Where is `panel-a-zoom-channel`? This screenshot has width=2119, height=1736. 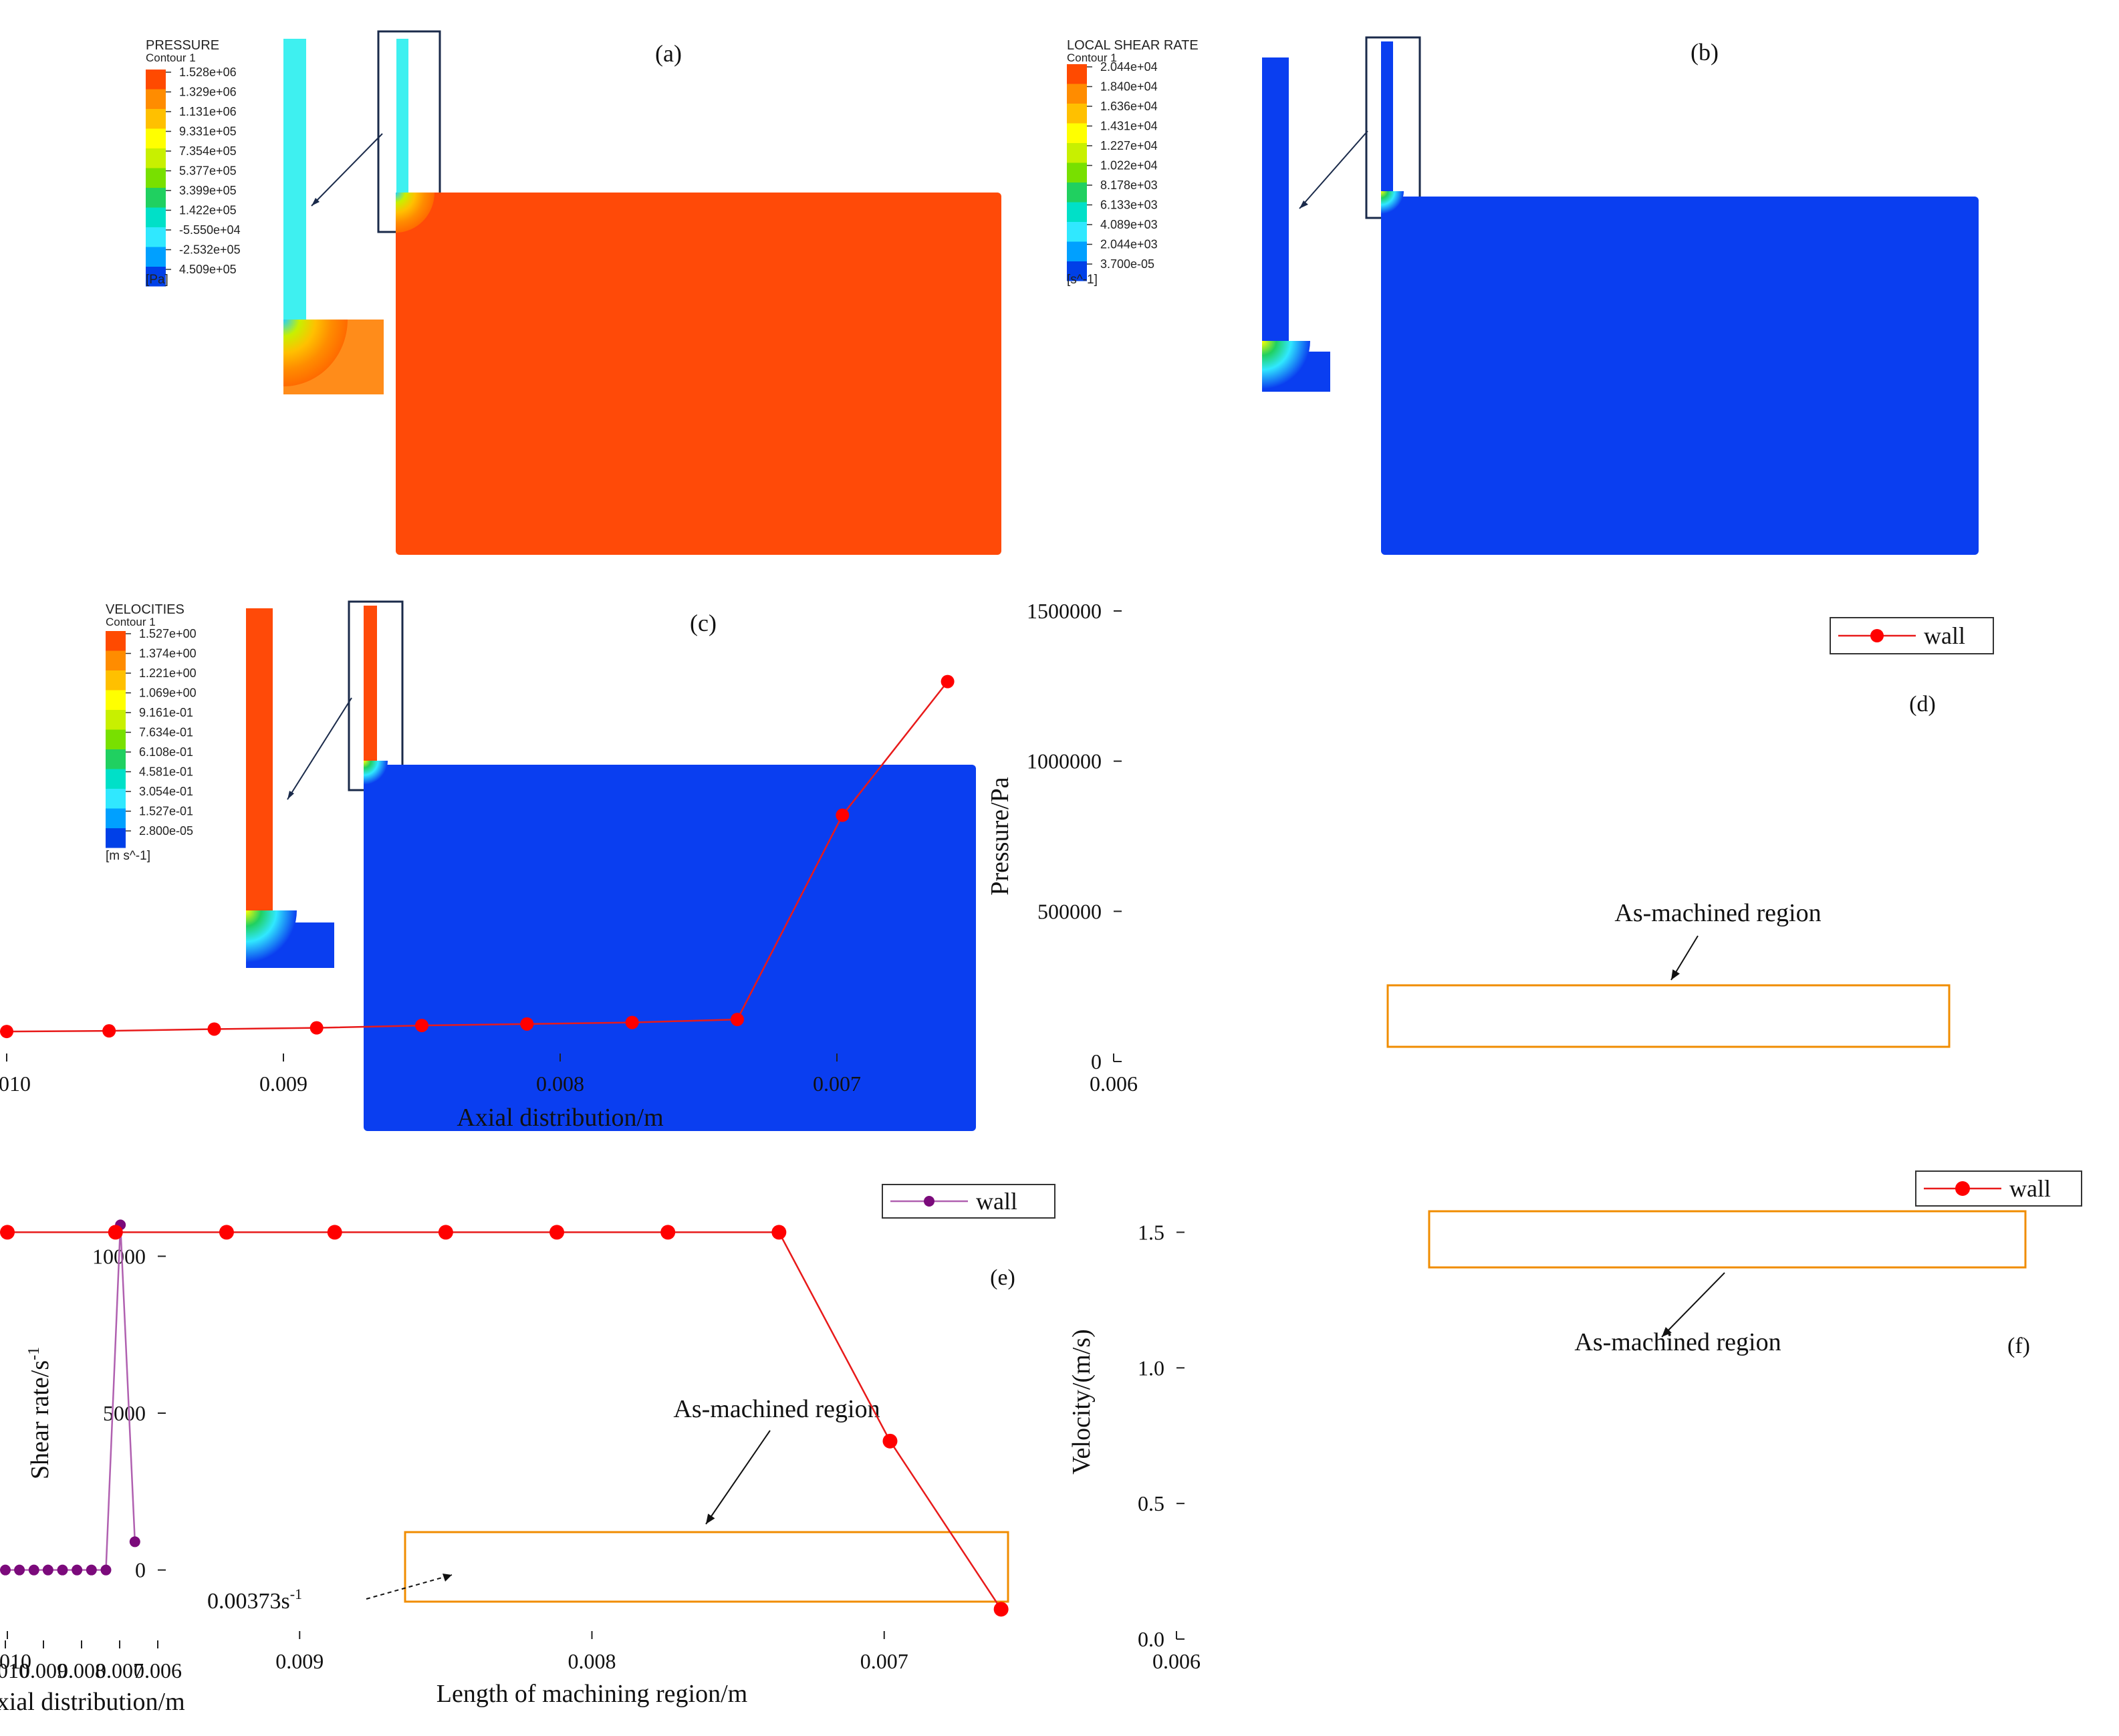
panel-a-zoom-channel is located at coordinates (402, 116).